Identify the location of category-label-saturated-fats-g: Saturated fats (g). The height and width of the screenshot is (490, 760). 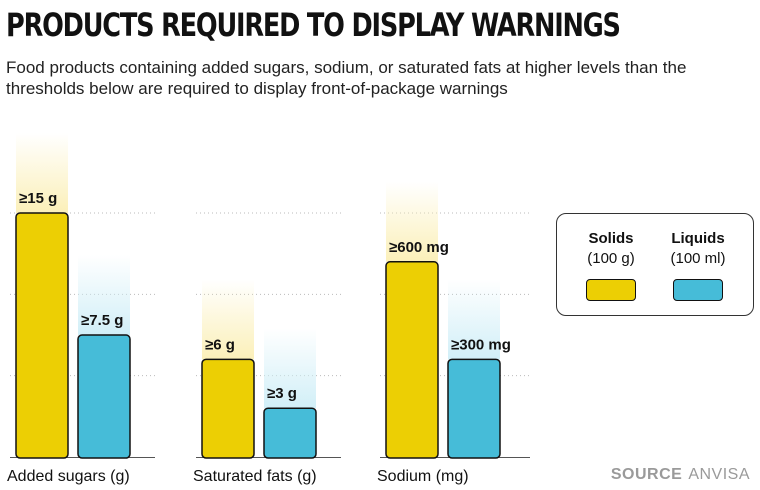
(255, 476).